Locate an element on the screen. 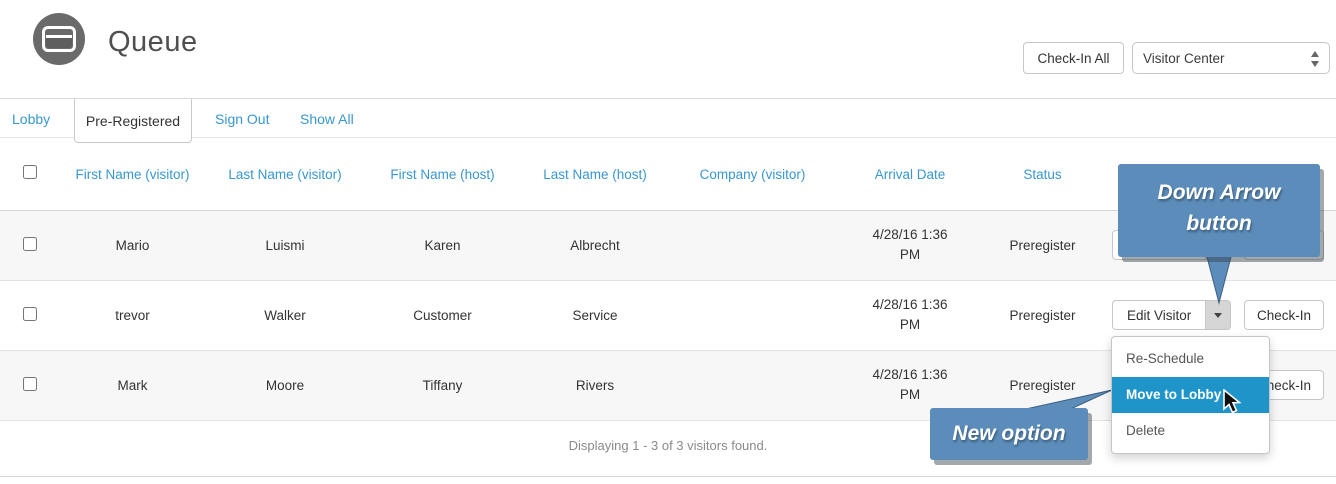  check-in-button: Check-In is located at coordinates (1284, 315).